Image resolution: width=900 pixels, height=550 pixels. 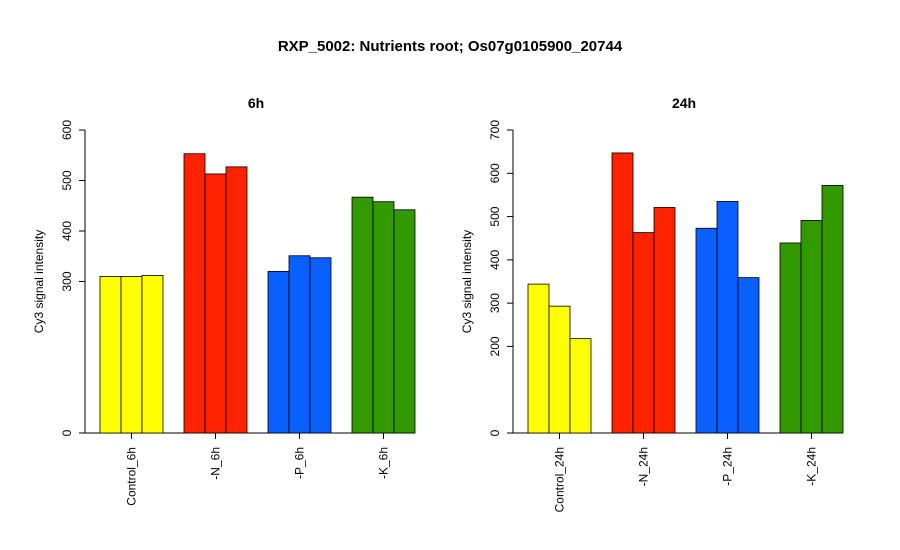 I want to click on x-tick-label-0-3: -K_6h, so click(x=384, y=463).